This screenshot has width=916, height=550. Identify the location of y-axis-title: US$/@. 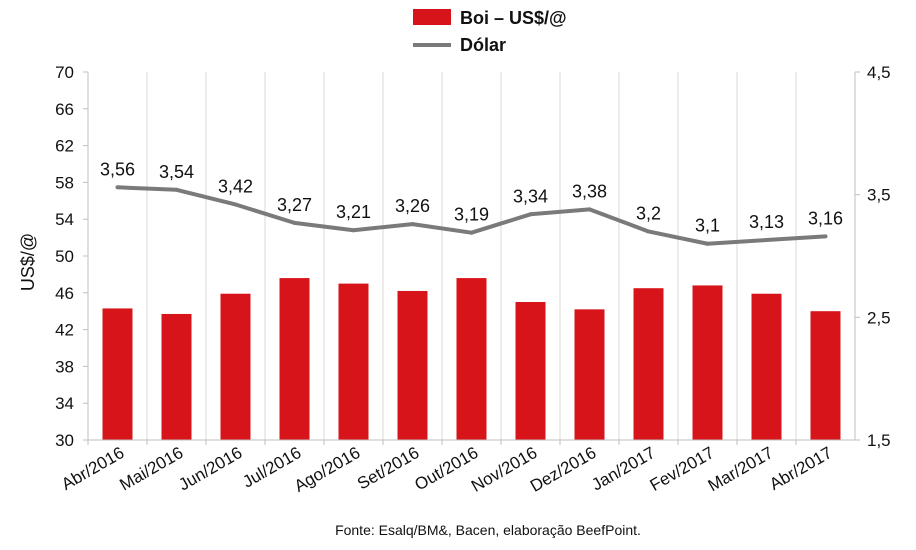
(28, 262).